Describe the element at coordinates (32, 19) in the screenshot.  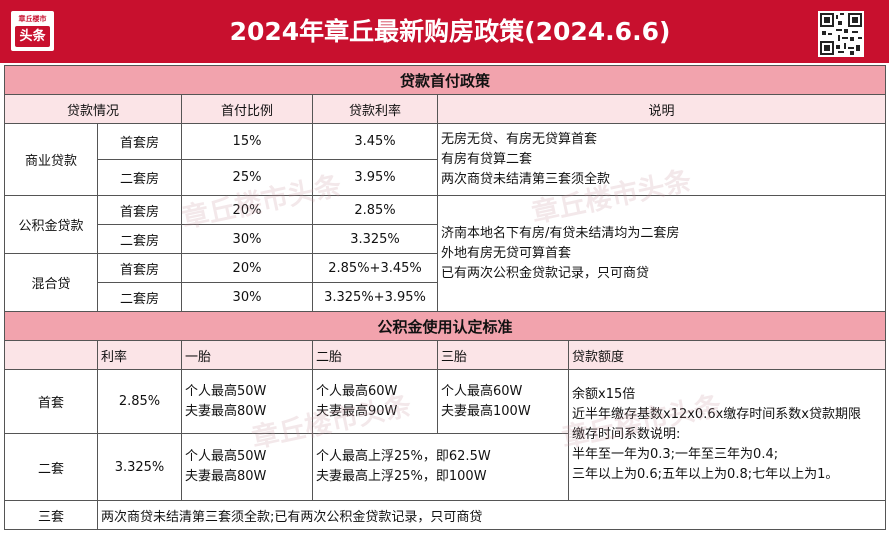
I see `logo-line1: 章丘楼市` at that location.